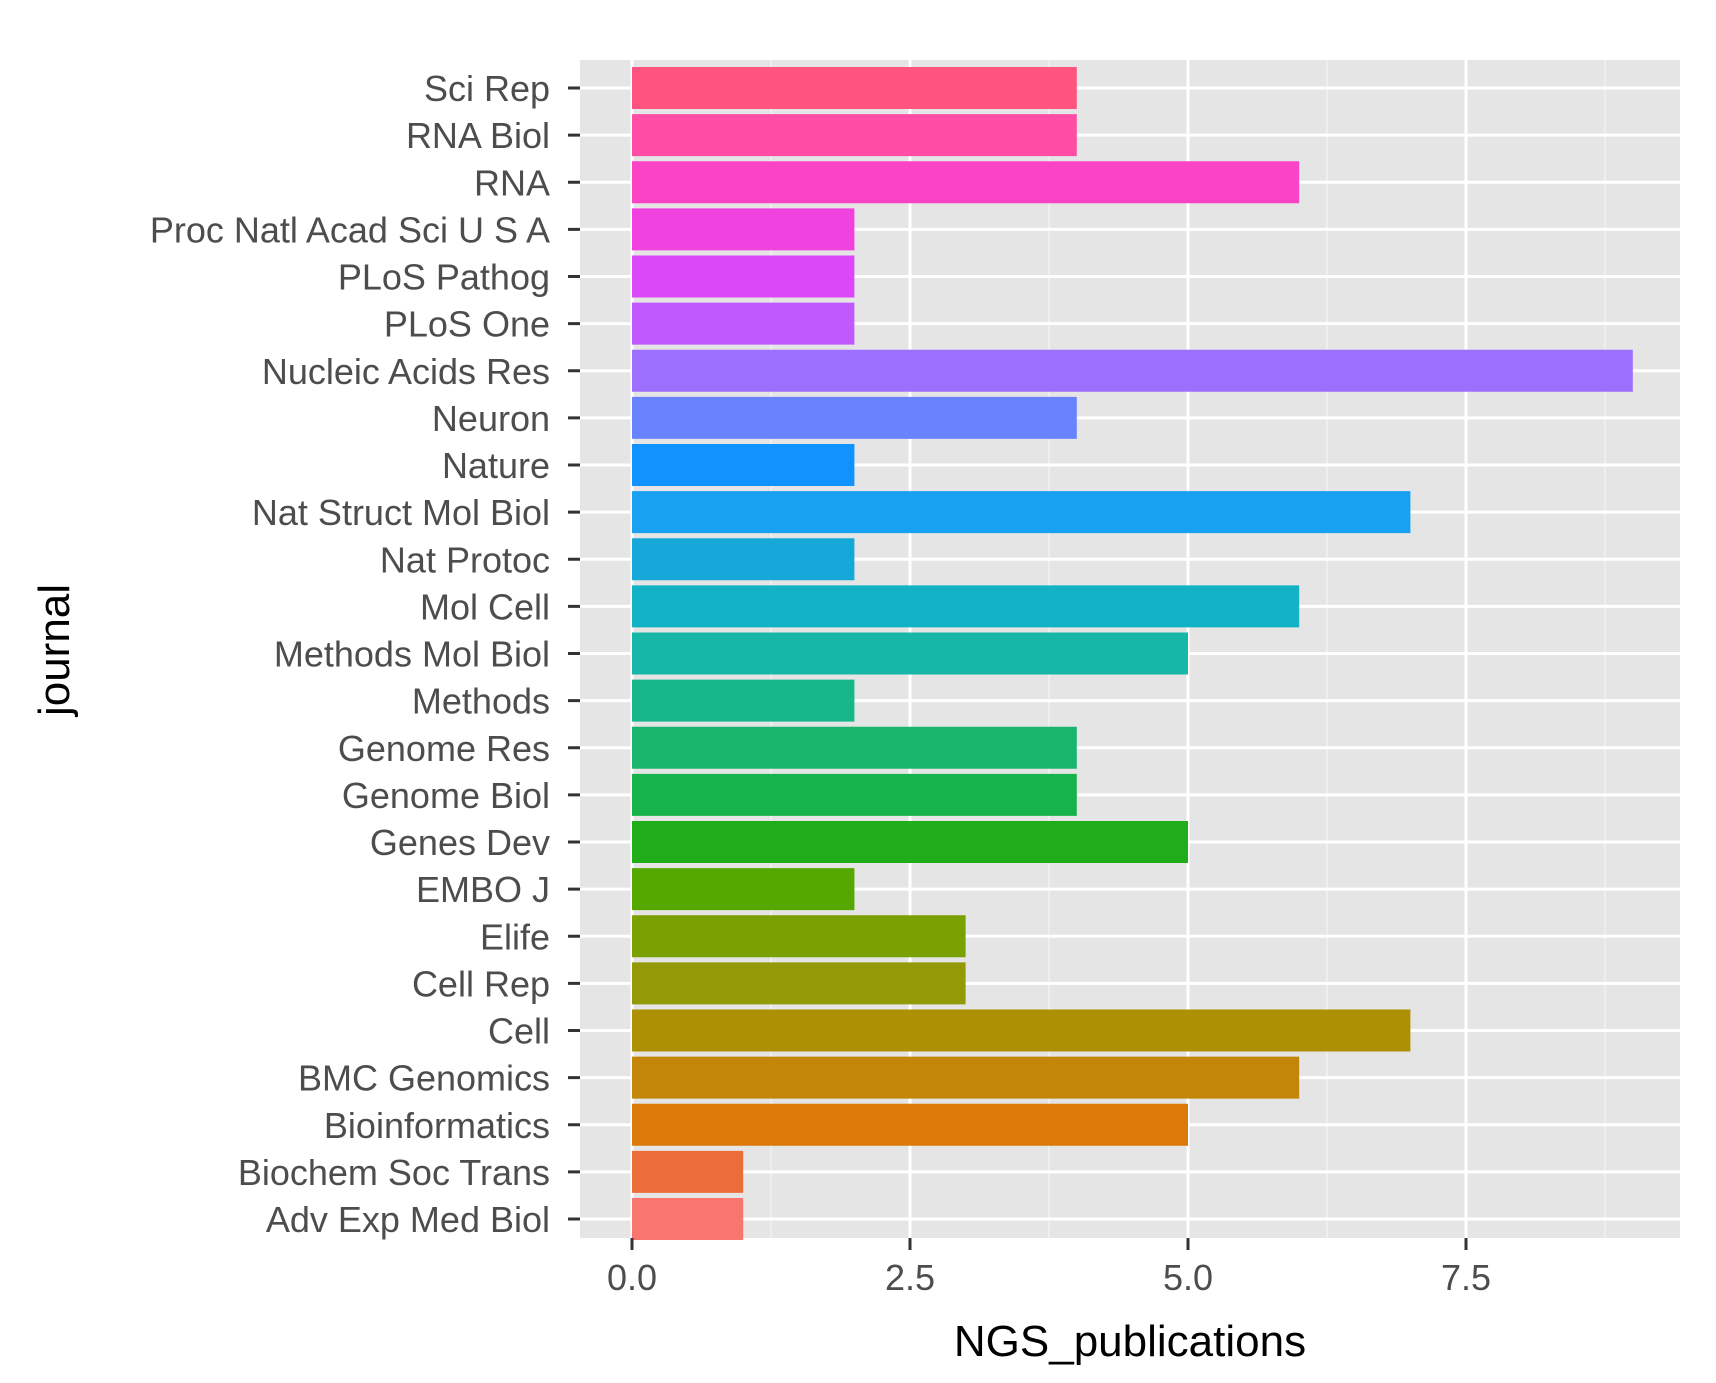 This screenshot has width=1716, height=1383. I want to click on bar-neuron, so click(854, 417).